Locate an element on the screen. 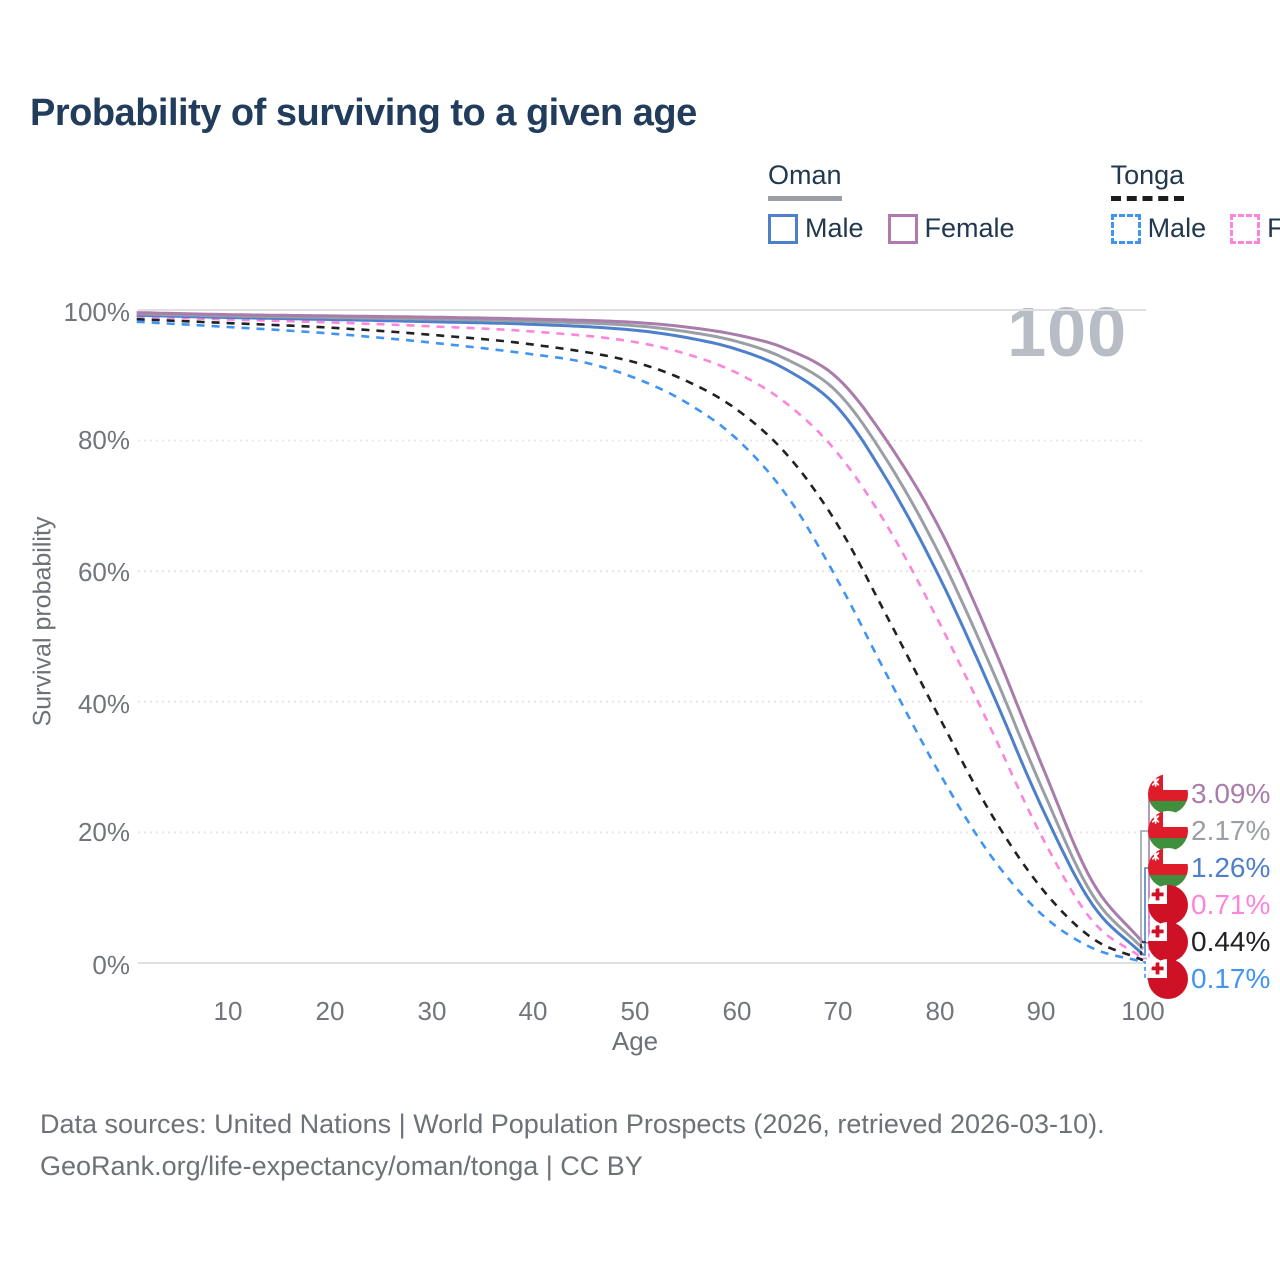  legend-label-tonga-male: Male is located at coordinates (1177, 228).